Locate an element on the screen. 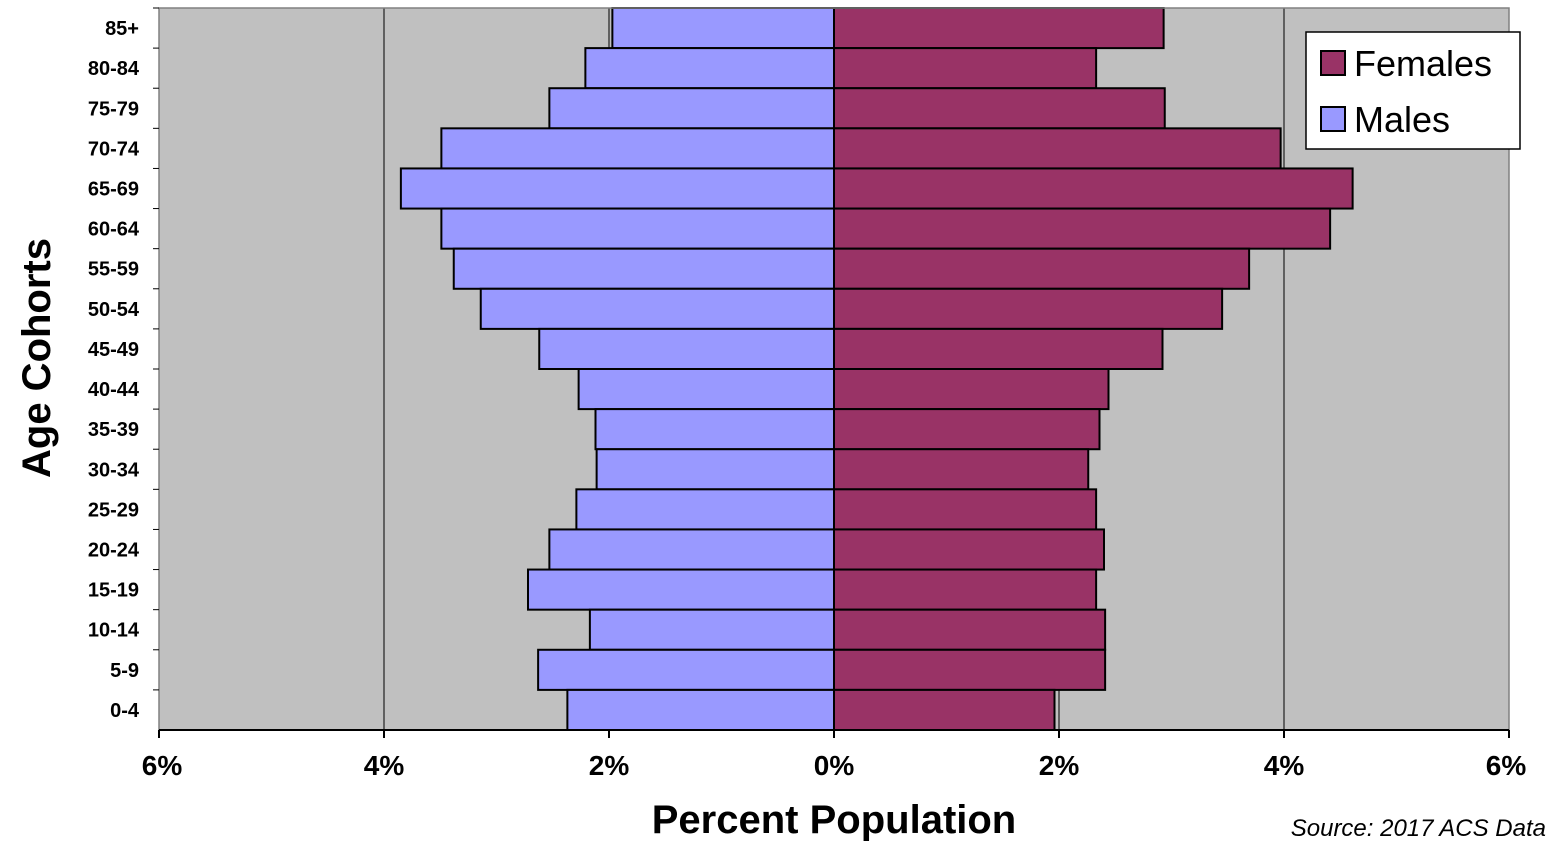  y-tick-label: 45-49 is located at coordinates (113, 350).